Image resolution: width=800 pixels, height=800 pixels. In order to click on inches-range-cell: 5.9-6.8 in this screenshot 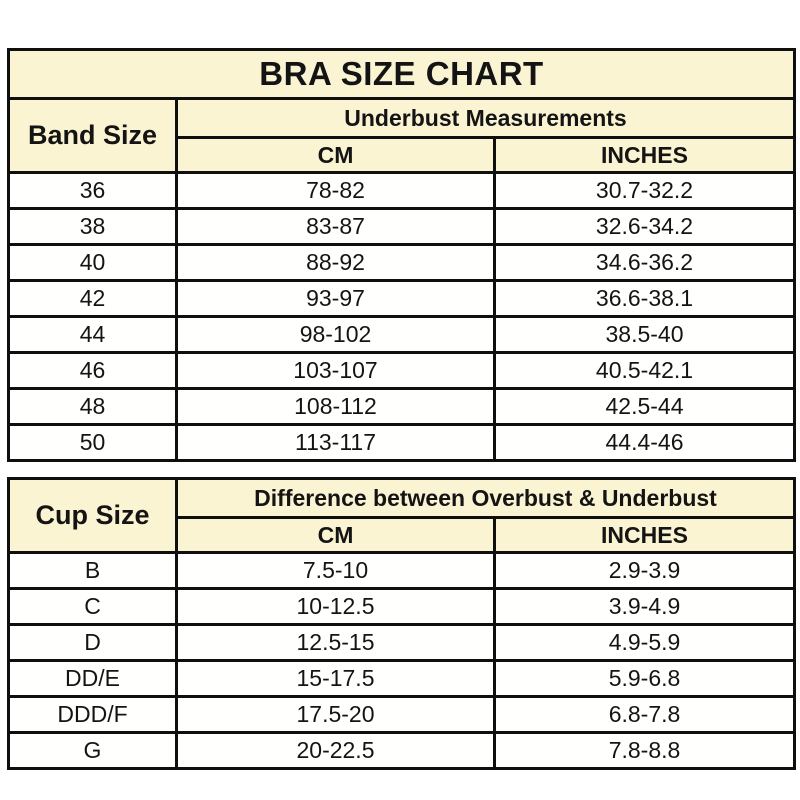, I will do `click(644, 678)`.